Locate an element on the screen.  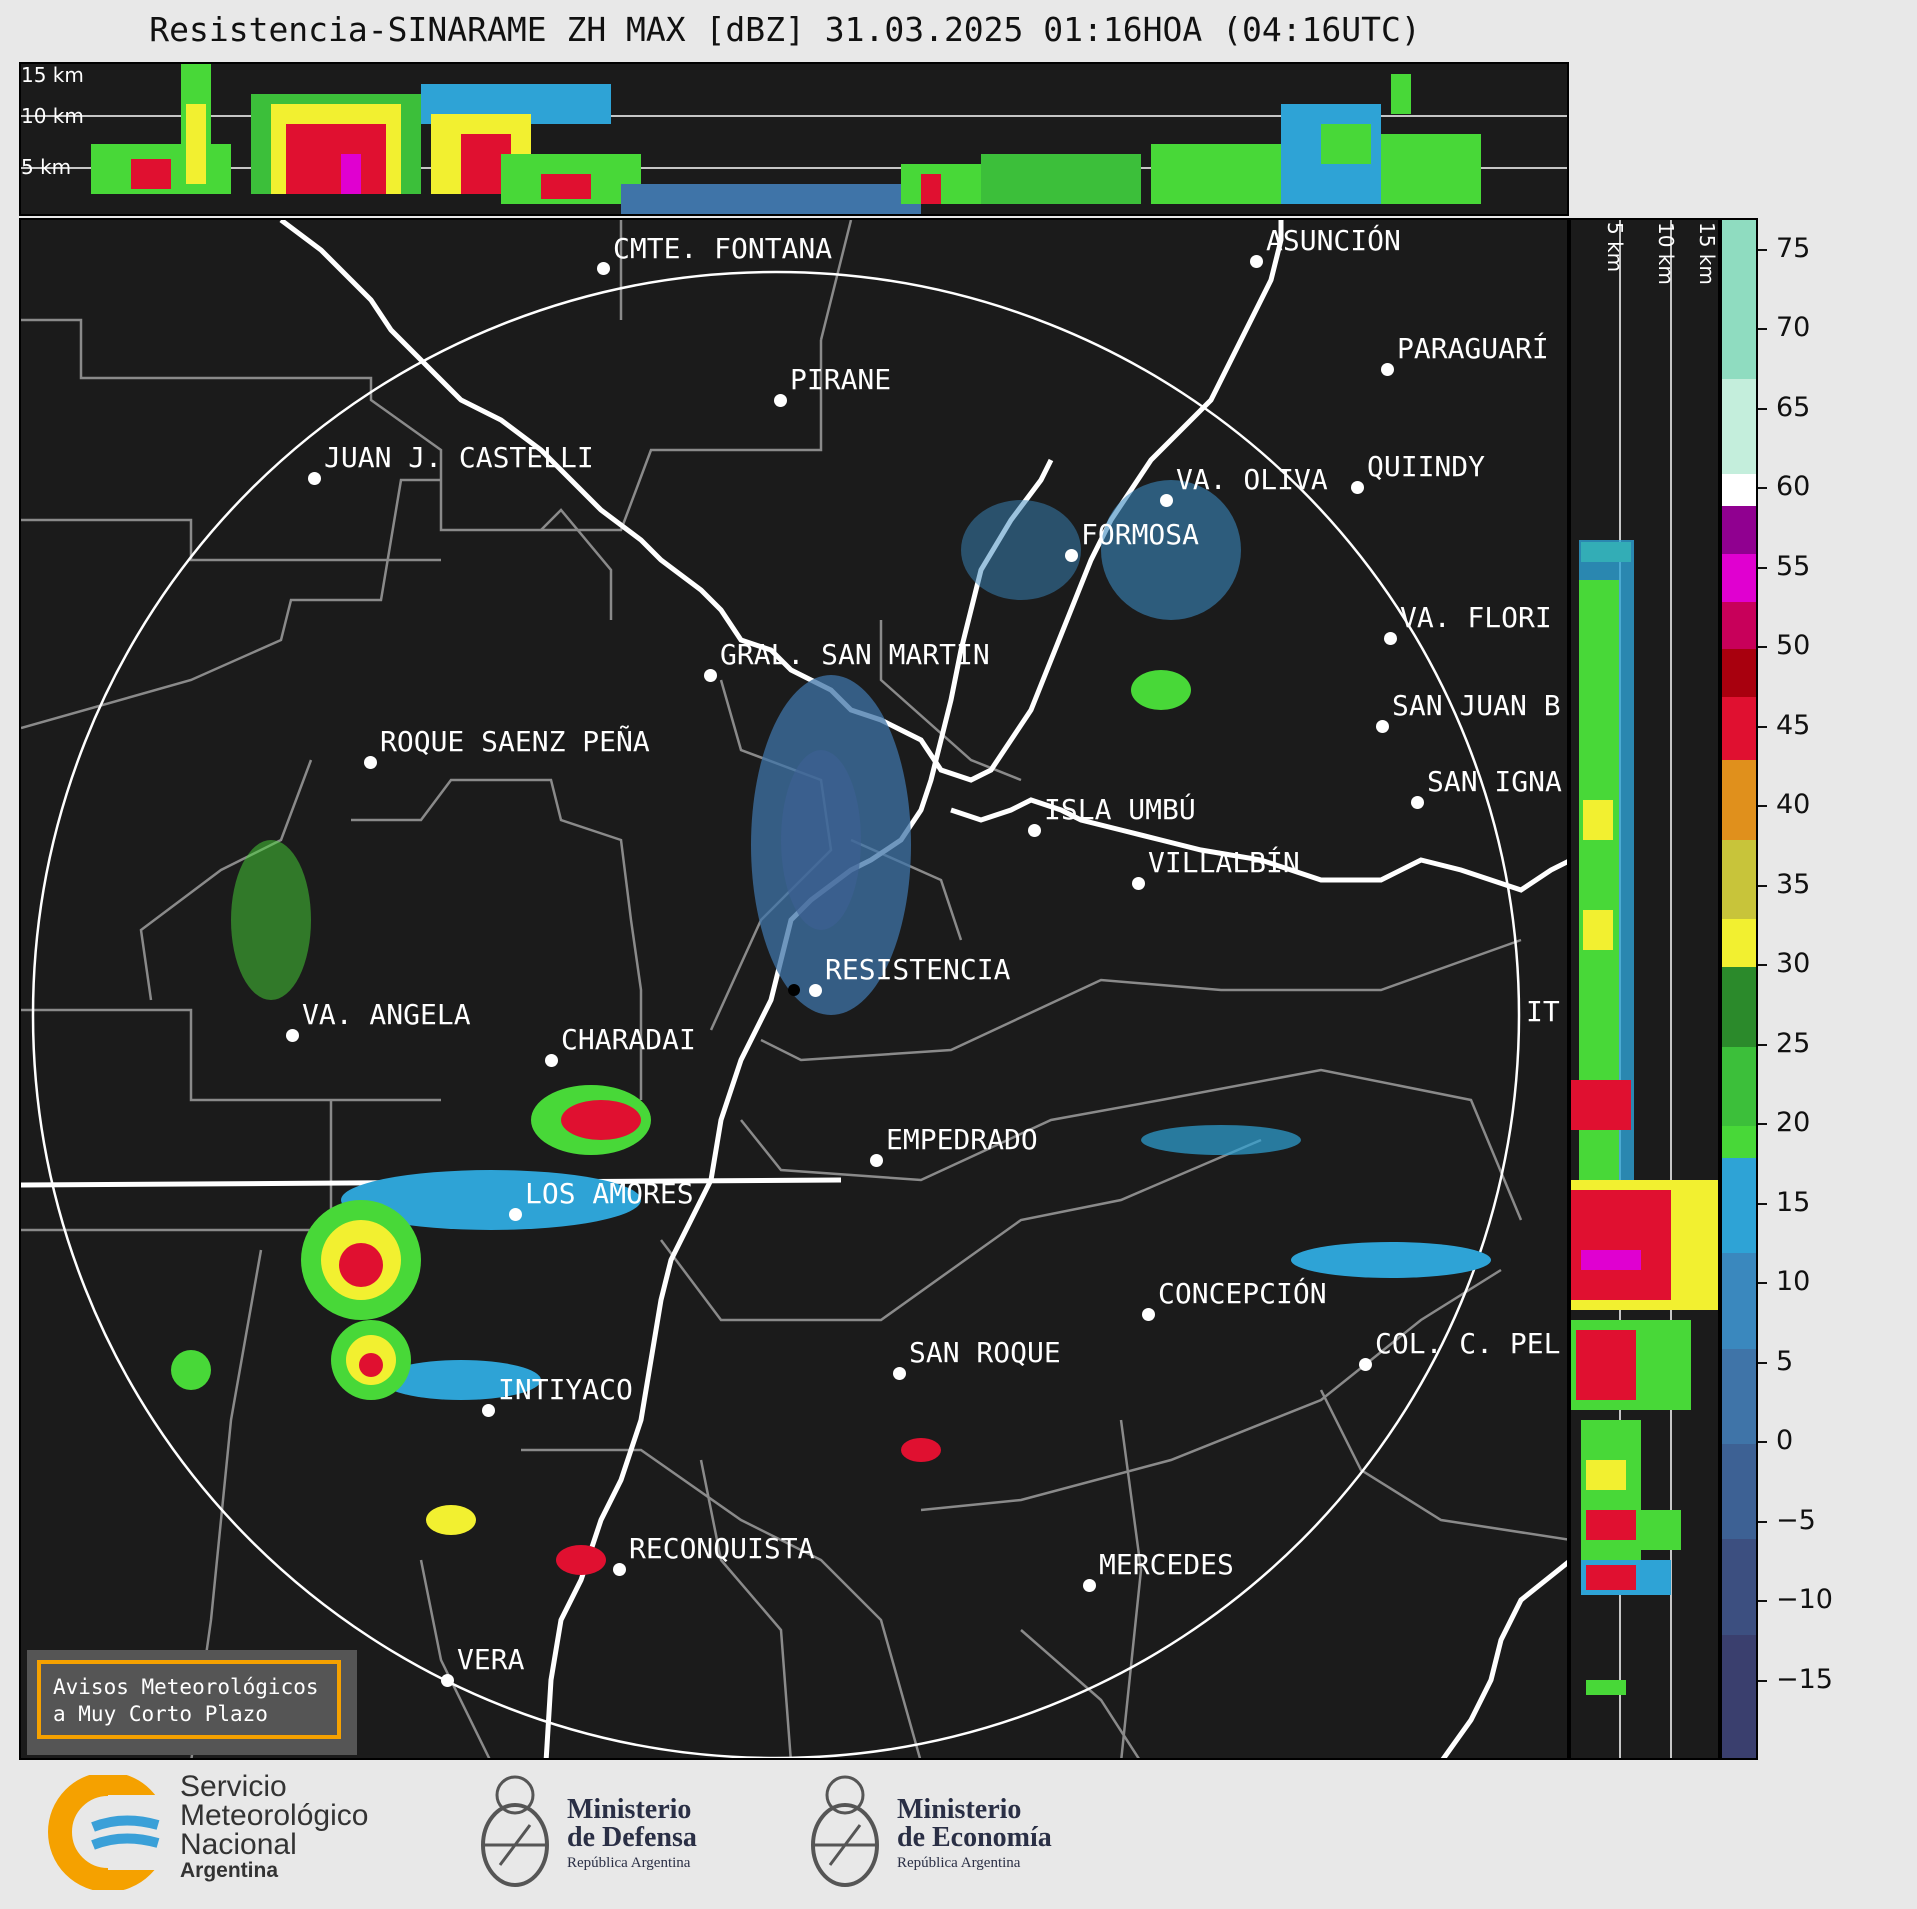
warning-box-frame: Avisos Meteorológicos a Muy Corto Plazo is located at coordinates (189, 1699).